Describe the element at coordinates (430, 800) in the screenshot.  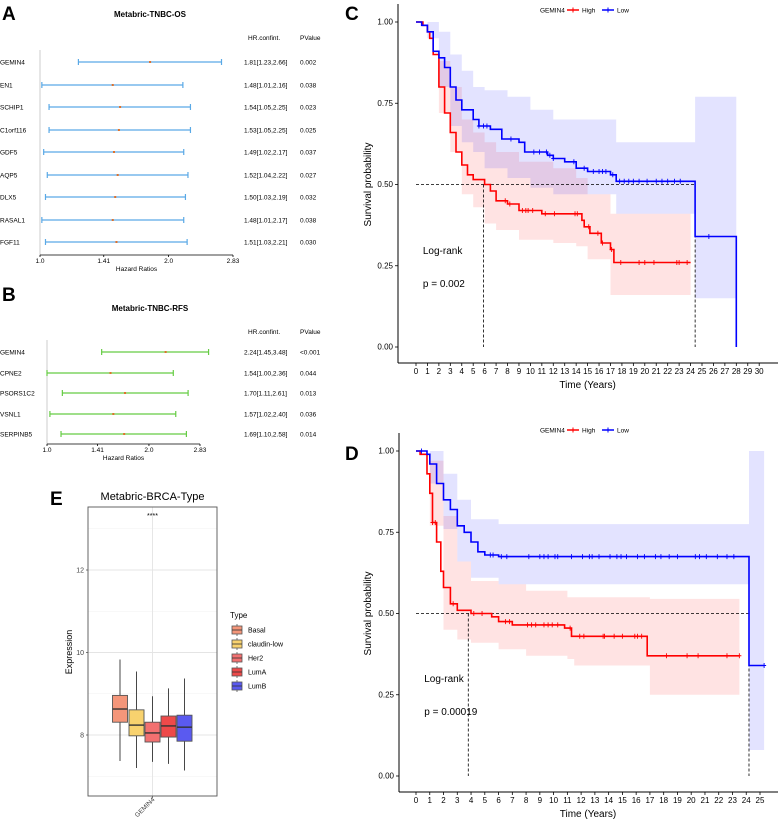
I see `x-tick-label: 1` at that location.